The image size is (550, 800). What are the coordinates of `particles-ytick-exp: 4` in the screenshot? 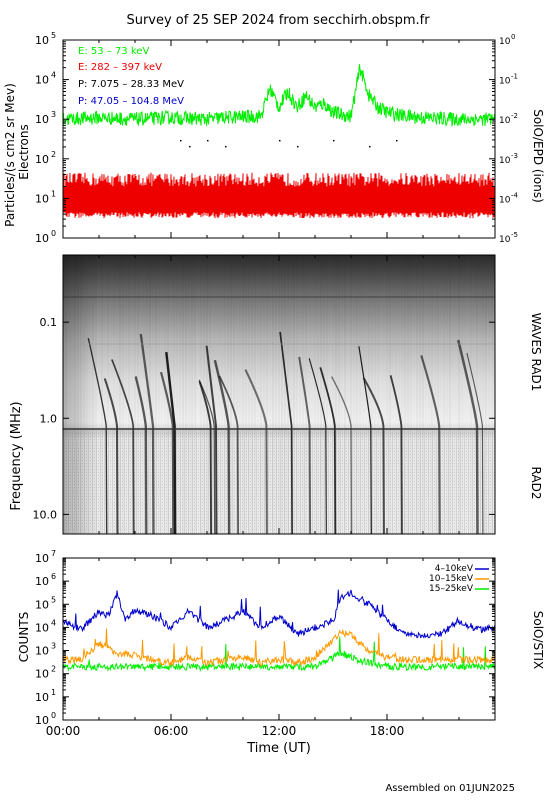 It's located at (53, 75).